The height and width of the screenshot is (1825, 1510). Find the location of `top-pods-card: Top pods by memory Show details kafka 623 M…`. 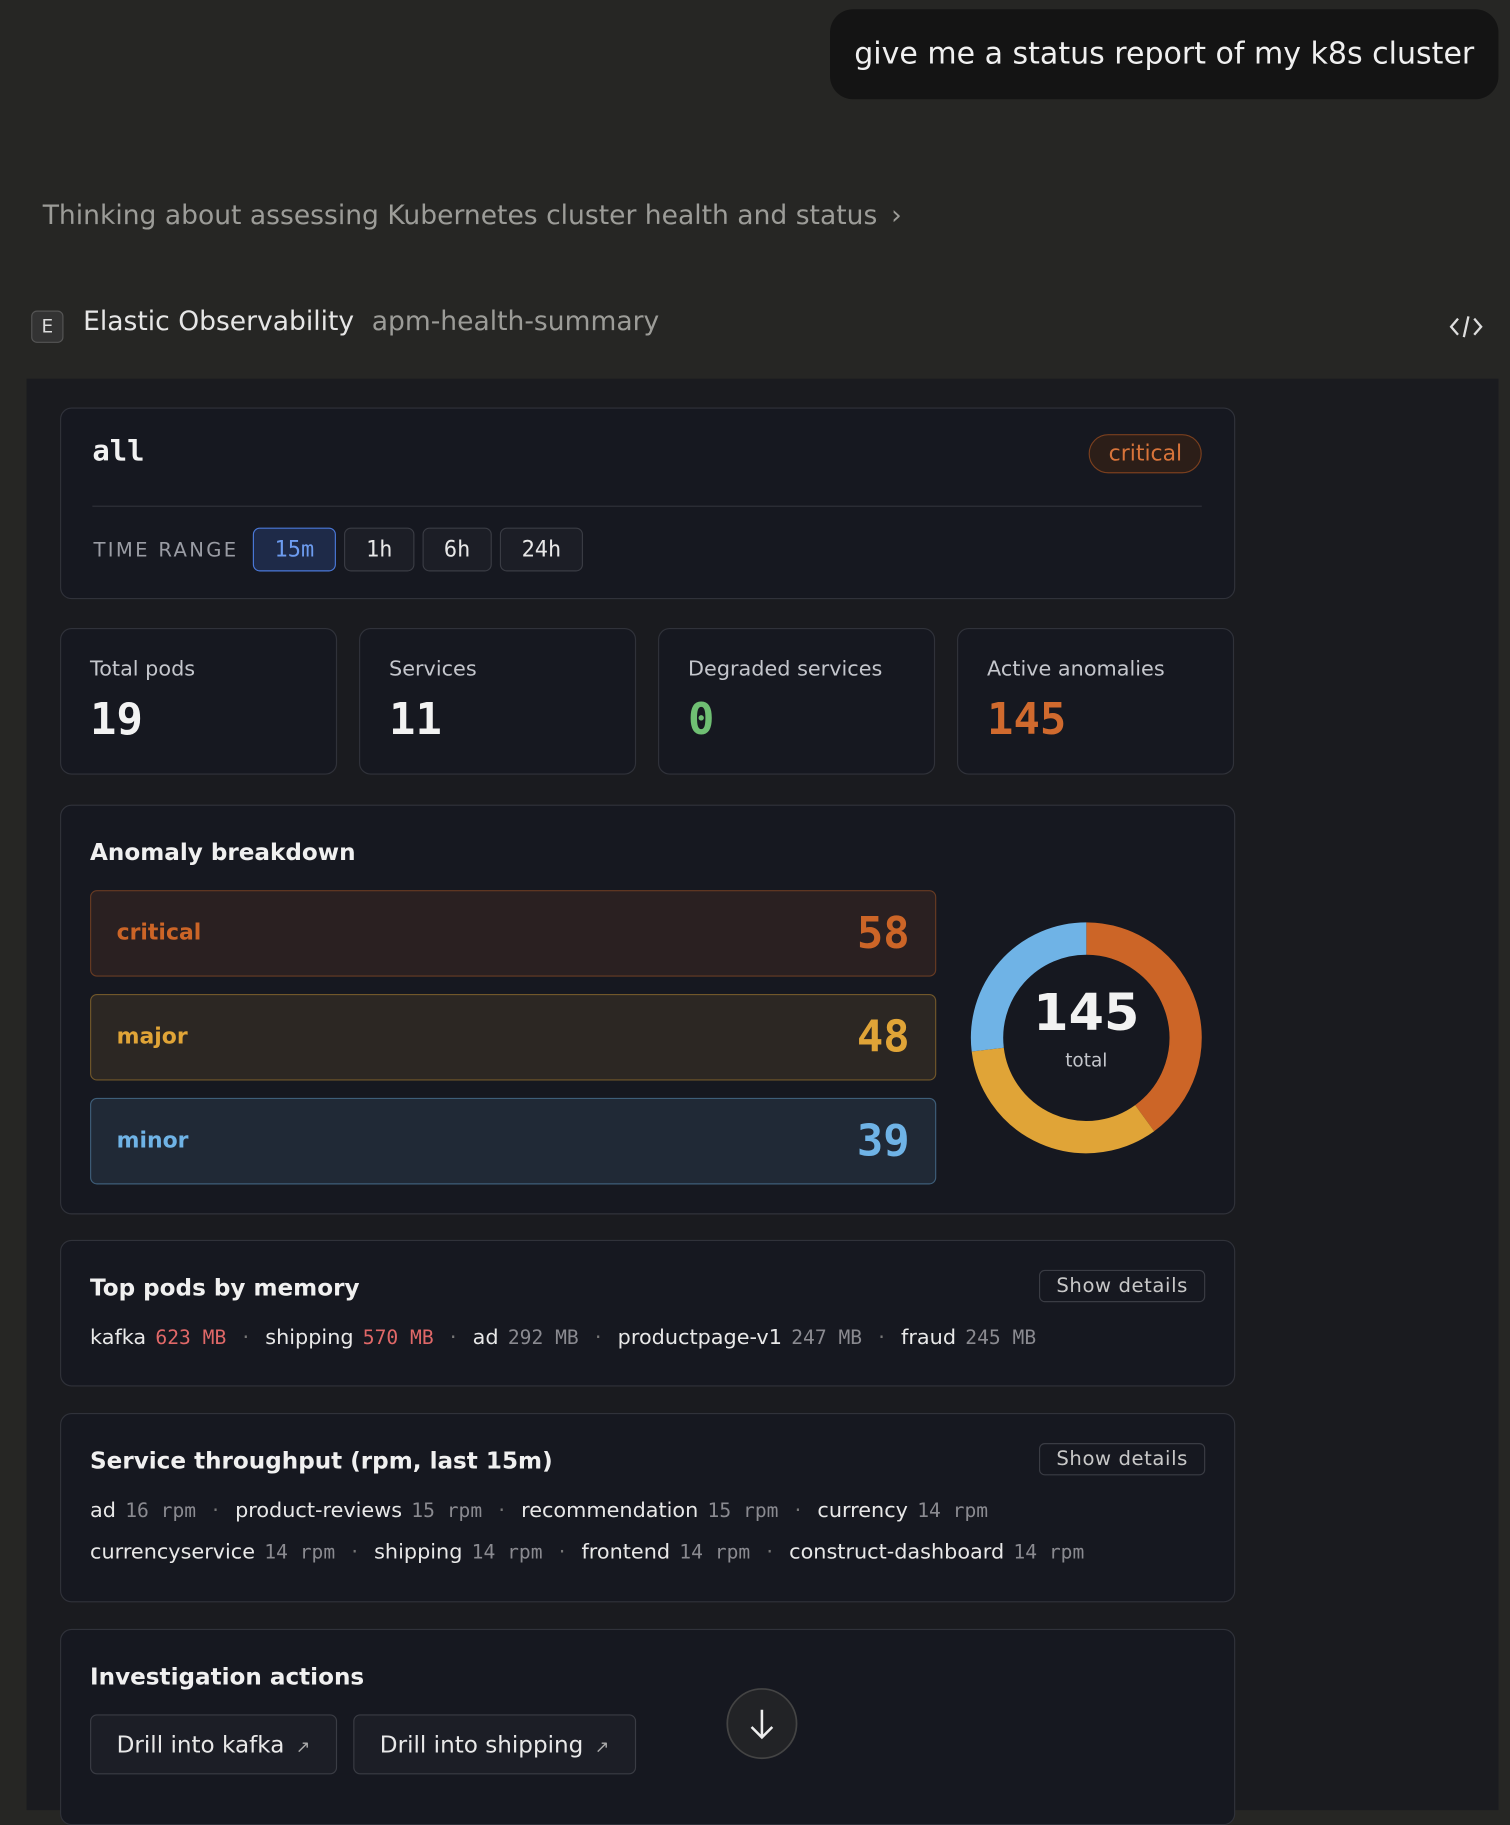

top-pods-card: Top pods by memory Show details kafka 623 M… is located at coordinates (648, 1313).